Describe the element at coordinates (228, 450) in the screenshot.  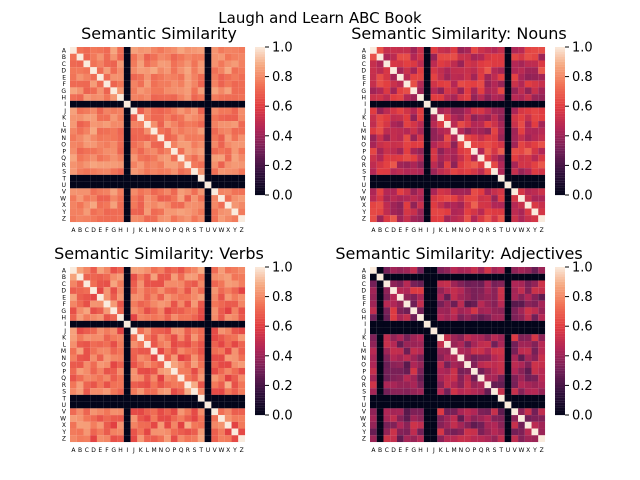
I see `x-tick-label: X` at that location.